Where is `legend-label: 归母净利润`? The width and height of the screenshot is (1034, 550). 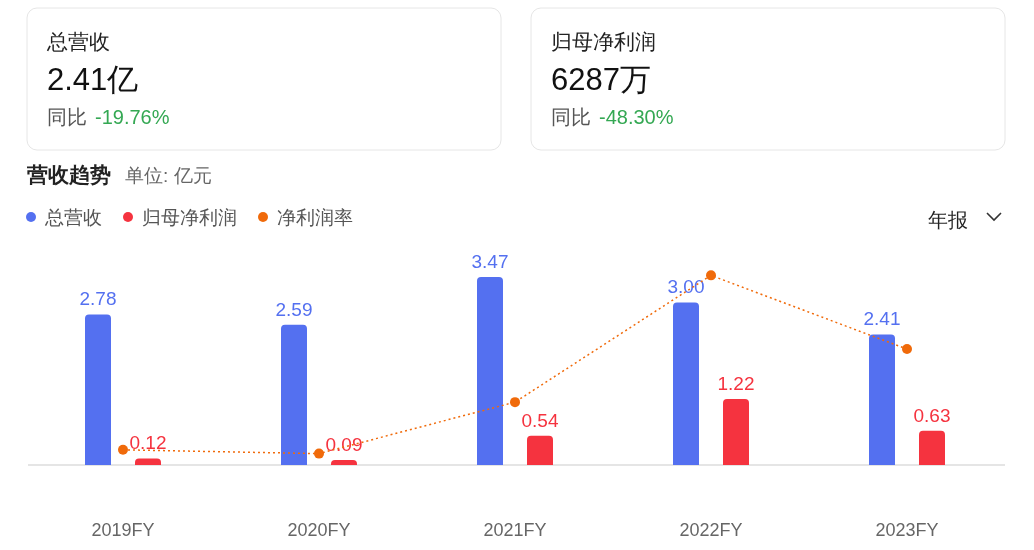 legend-label: 归母净利润 is located at coordinates (189, 217).